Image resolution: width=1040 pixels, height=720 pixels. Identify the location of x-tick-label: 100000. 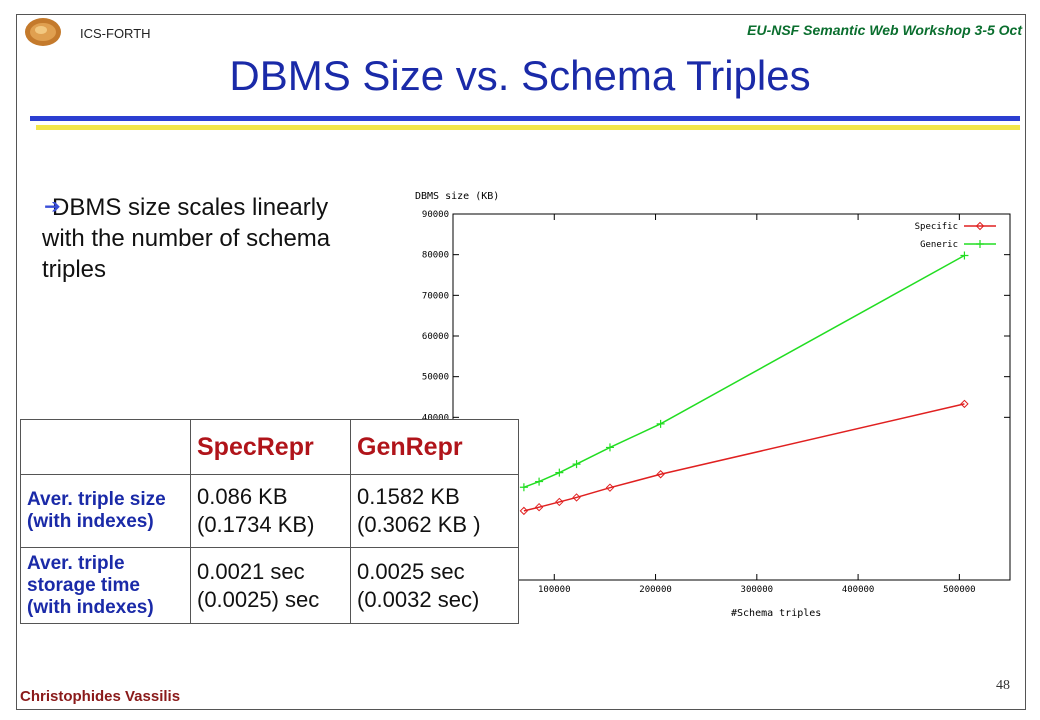
(554, 590).